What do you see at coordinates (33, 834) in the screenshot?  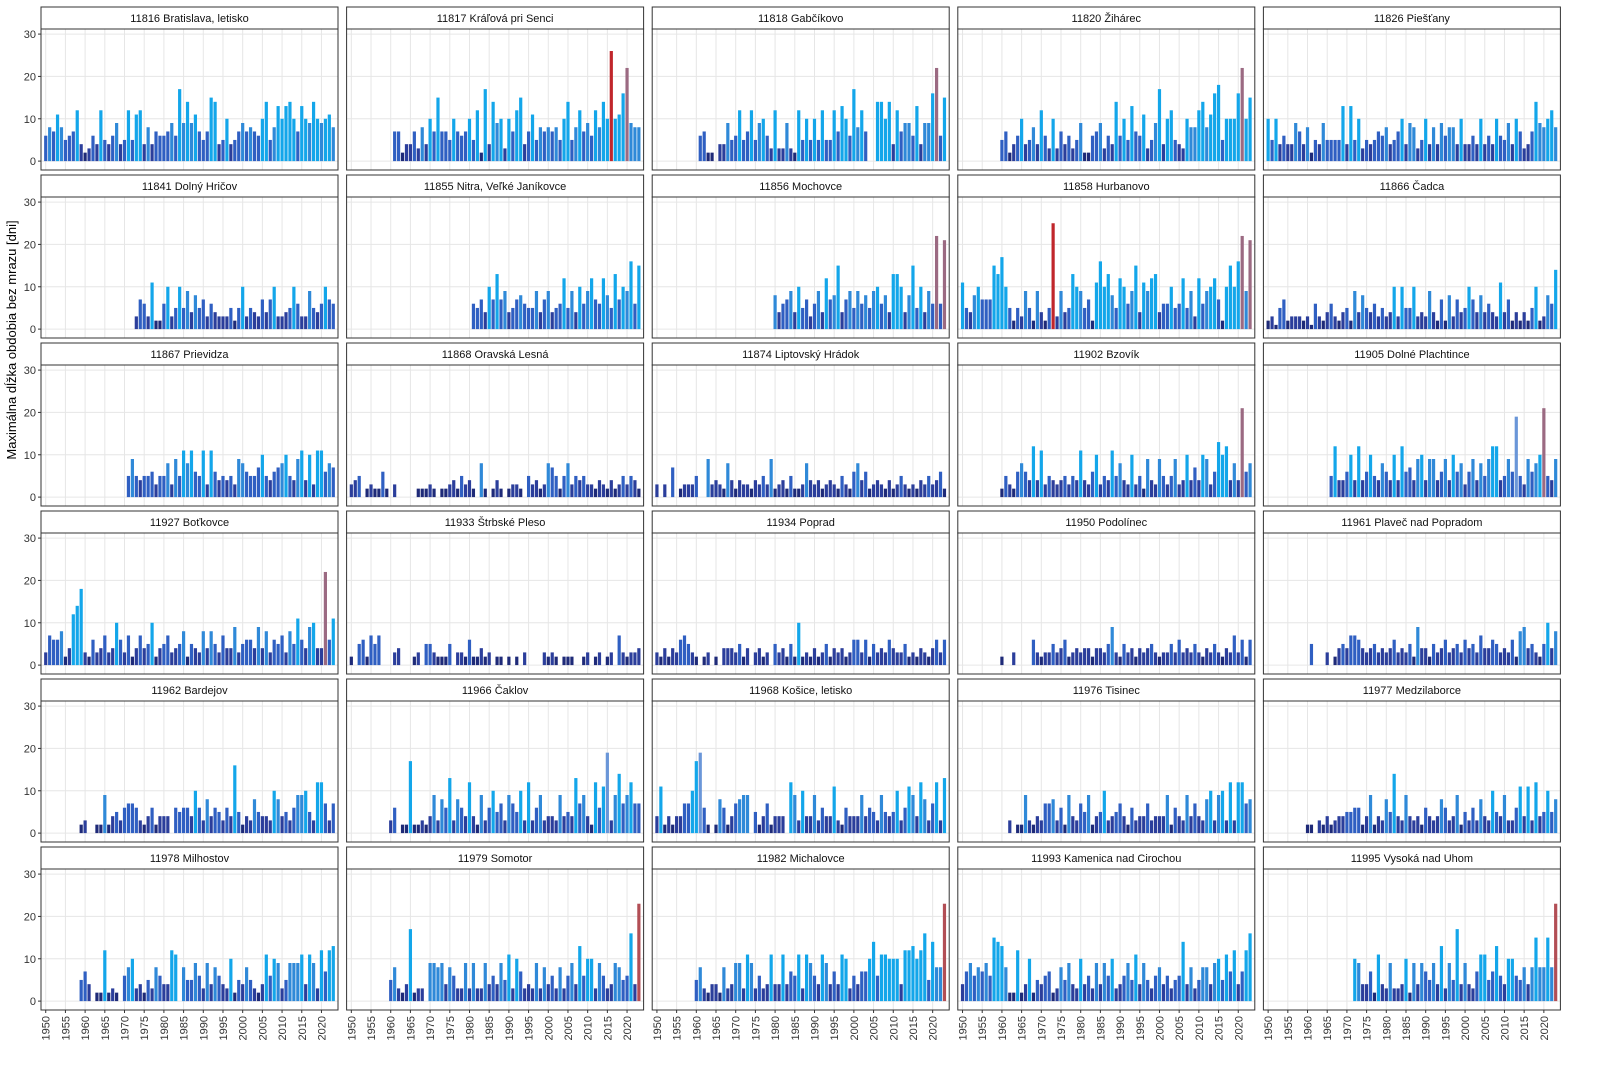 I see `y-tick-label: 0` at bounding box center [33, 834].